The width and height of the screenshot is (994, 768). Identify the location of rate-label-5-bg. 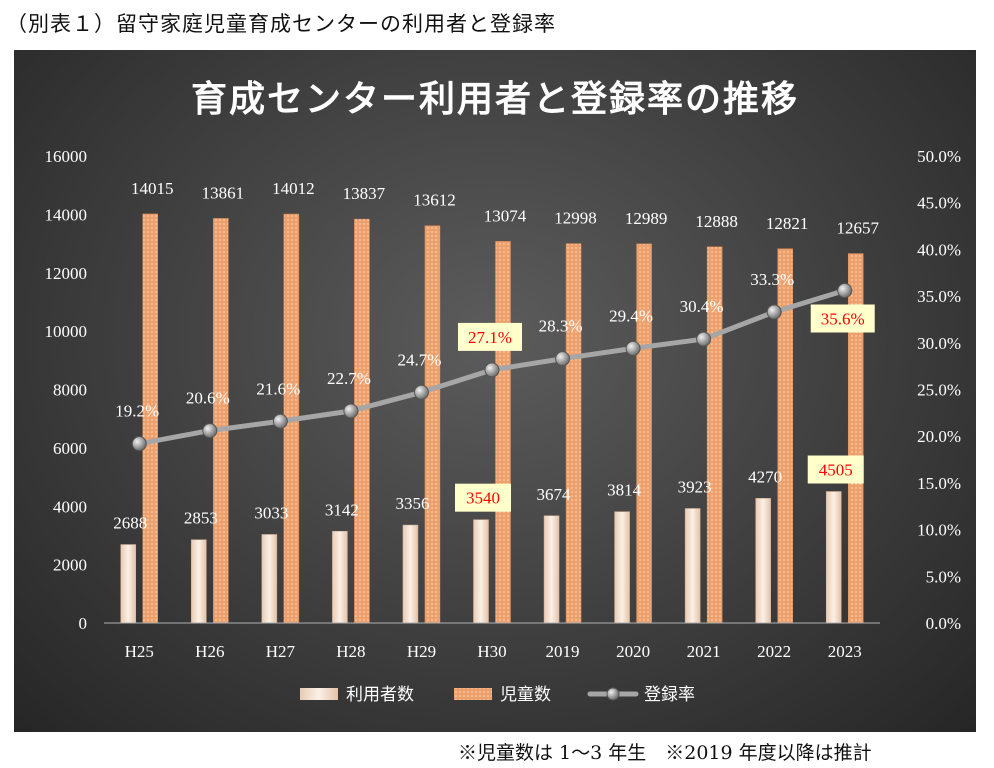
(490, 336).